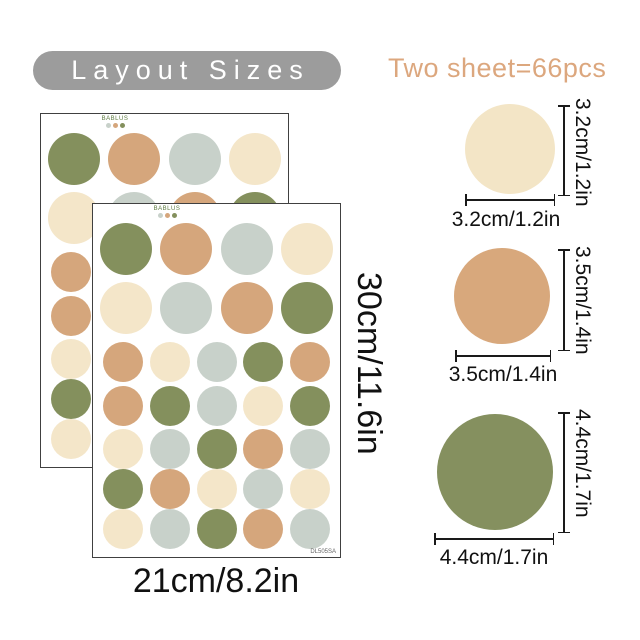 This screenshot has width=640, height=640. What do you see at coordinates (510, 149) in the screenshot?
I see `spec-circle-small` at bounding box center [510, 149].